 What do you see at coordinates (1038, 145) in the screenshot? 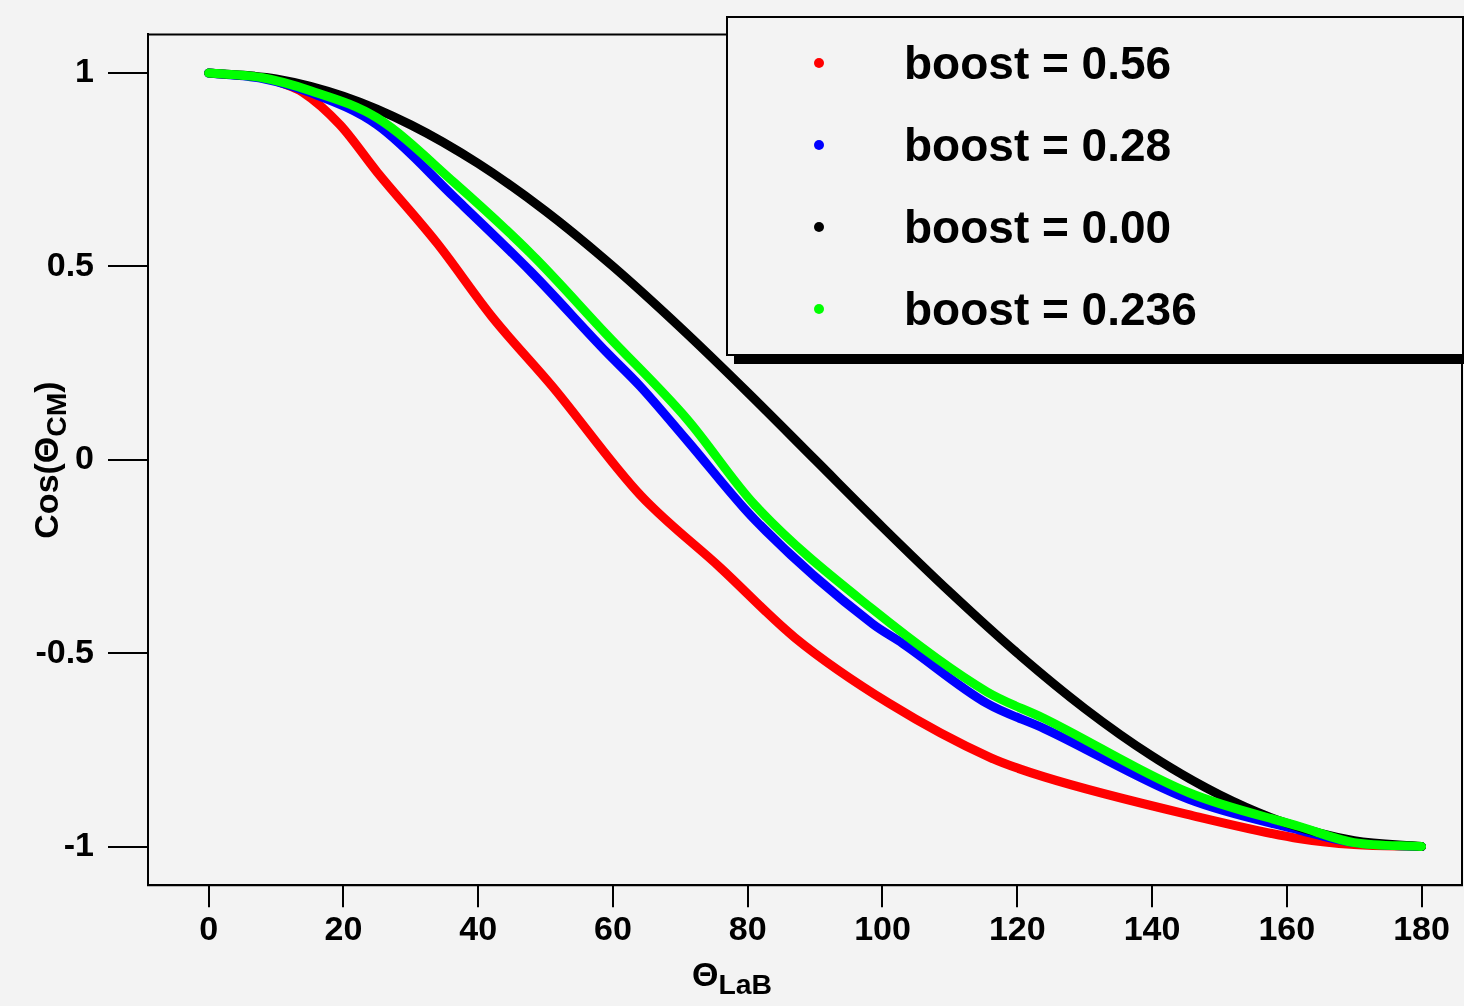
I see `legend-label: boost = 0.28` at bounding box center [1038, 145].